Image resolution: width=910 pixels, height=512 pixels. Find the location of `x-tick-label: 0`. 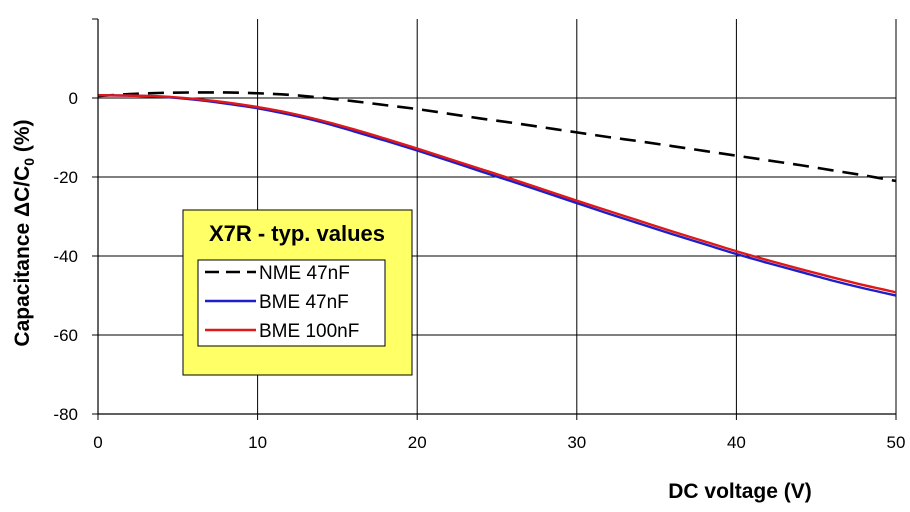

x-tick-label: 0 is located at coordinates (97, 442).